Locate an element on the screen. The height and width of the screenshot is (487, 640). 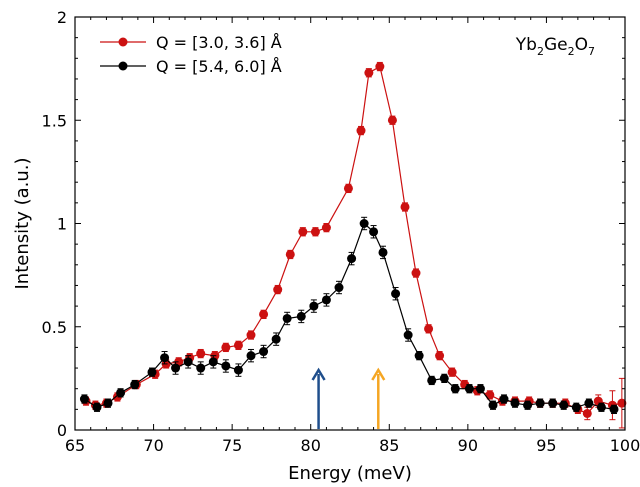
legend-label: Q = [5.4, 6.0] Å is located at coordinates (219, 66).